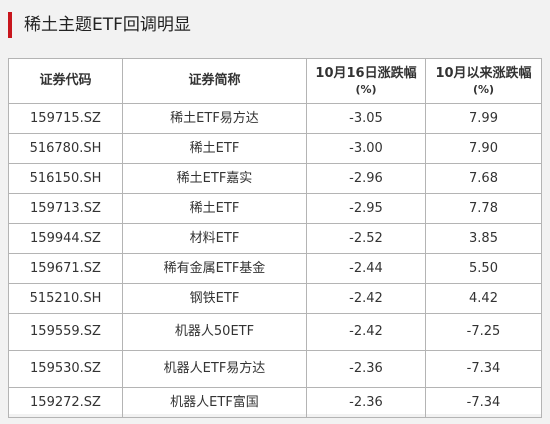 This screenshot has width=550, height=424. I want to click on table-row: 159944.SZ 材料ETF -2.52 3.85, so click(275, 238).